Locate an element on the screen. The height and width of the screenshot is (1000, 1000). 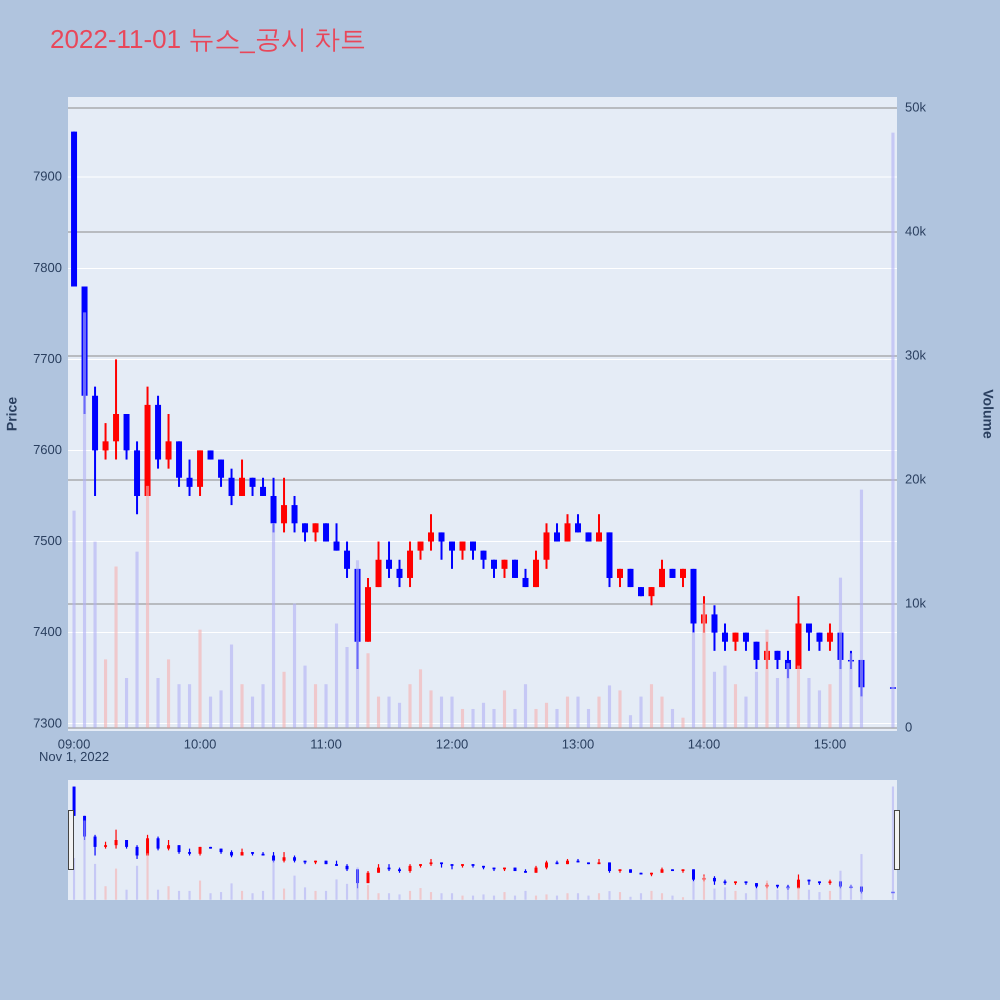
y-tick-label: 7300 is located at coordinates (47, 722).